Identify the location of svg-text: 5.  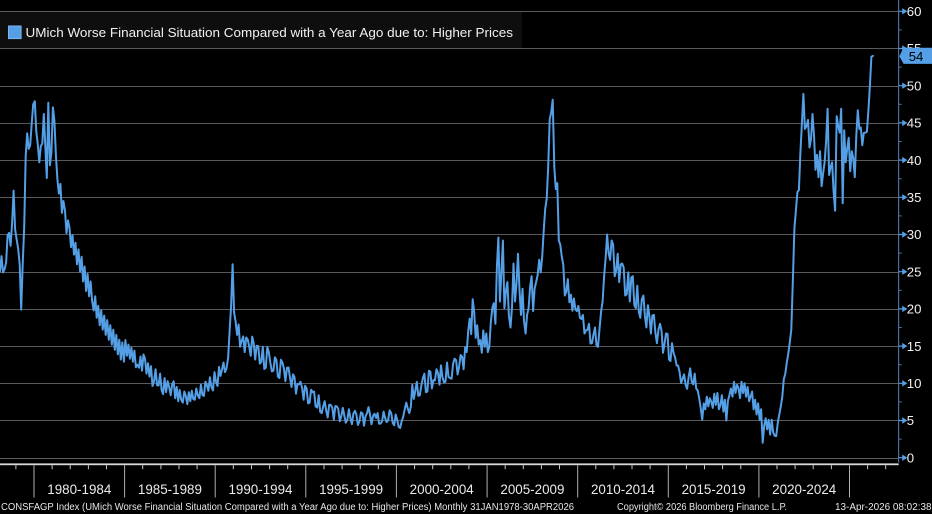
(910, 420).